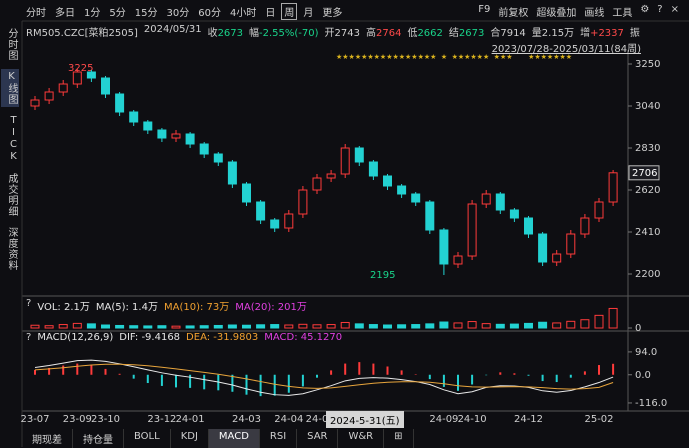 Image resolution: width=689 pixels, height=448 pixels. What do you see at coordinates (332, 11) in the screenshot?
I see `period-tab: 更多` at bounding box center [332, 11].